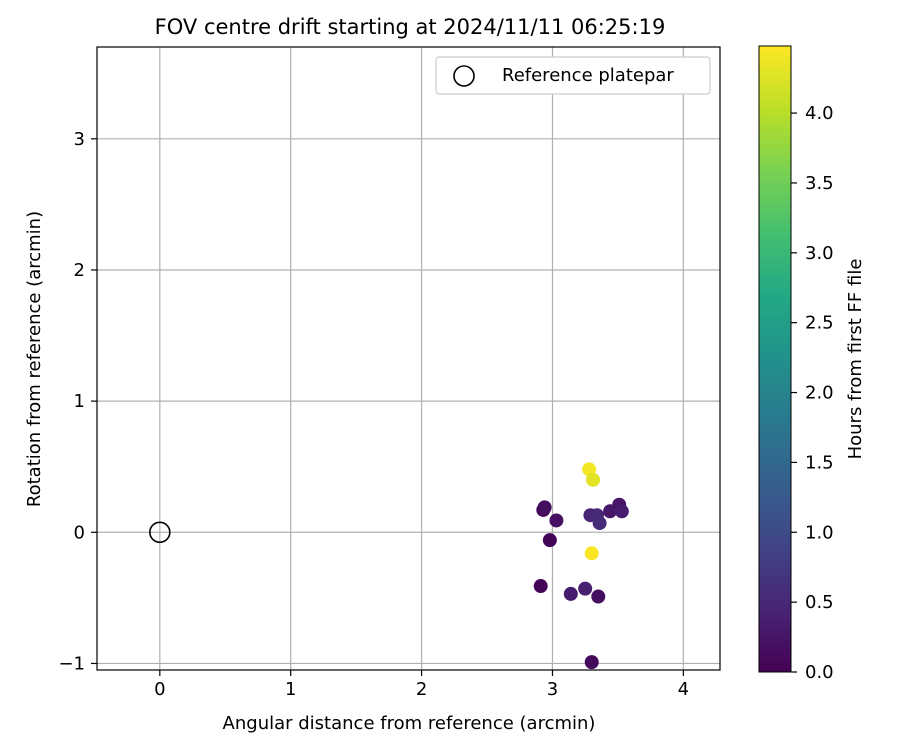  What do you see at coordinates (588, 75) in the screenshot?
I see `legend-entry-reference-platepar: Reference platepar` at bounding box center [588, 75].